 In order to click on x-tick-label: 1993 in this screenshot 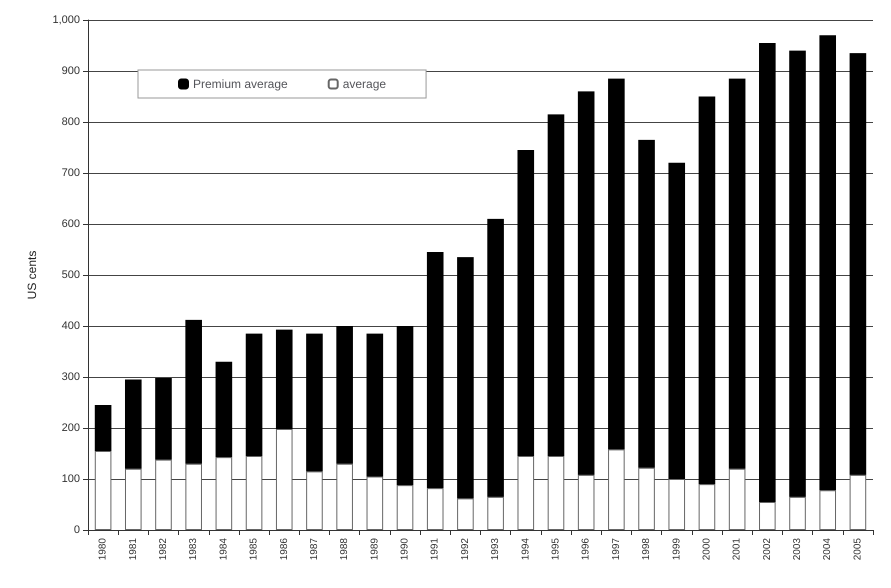, I will do `click(496, 549)`.